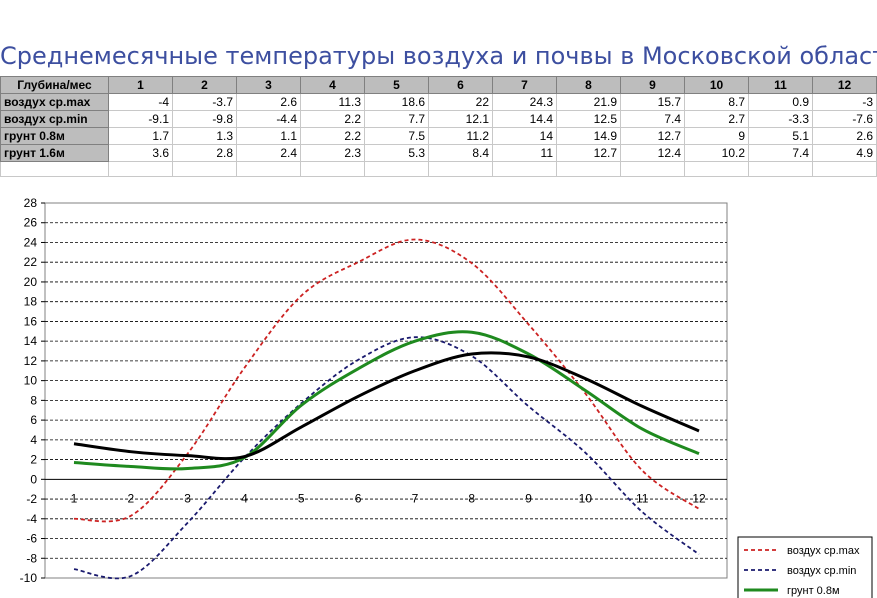  I want to click on table-cell: 18.6, so click(396, 102).